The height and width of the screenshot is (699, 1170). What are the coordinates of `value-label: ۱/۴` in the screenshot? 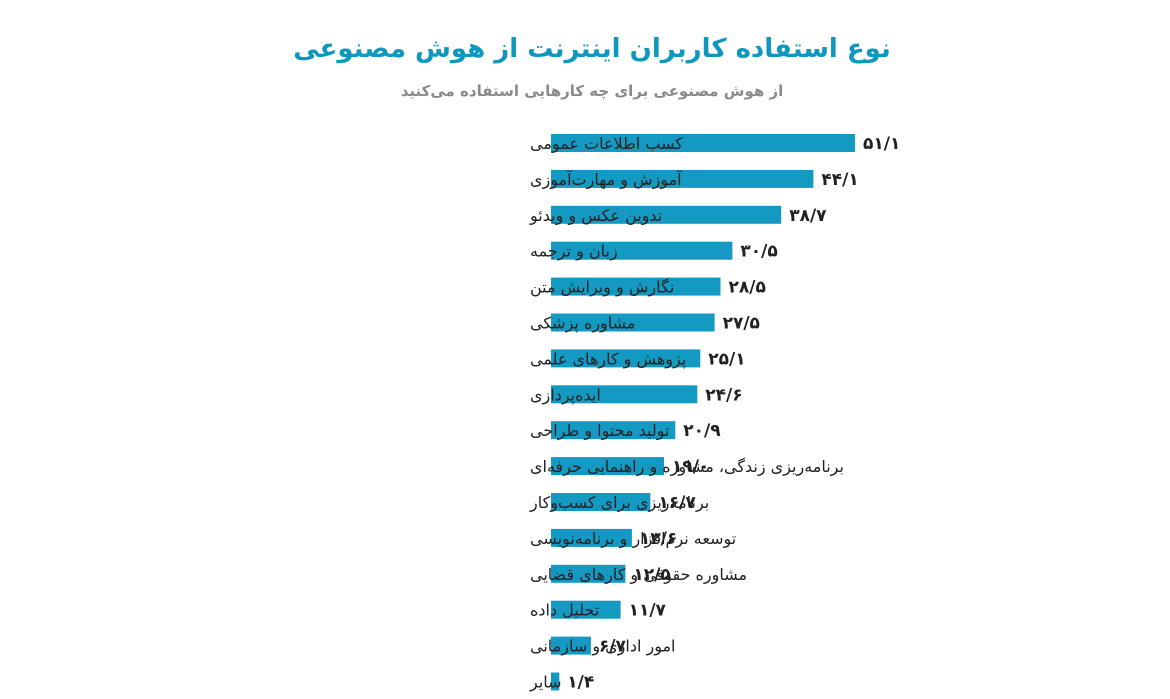 It's located at (580, 683).